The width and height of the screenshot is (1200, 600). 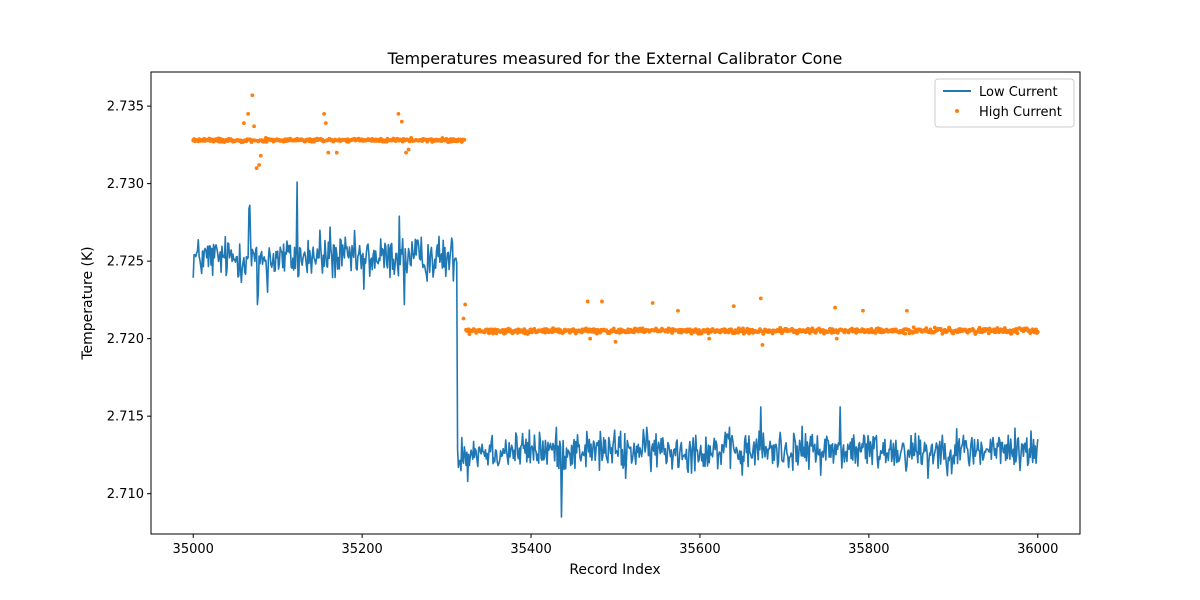 What do you see at coordinates (1004, 103) in the screenshot?
I see `legend: Low Current High Current` at bounding box center [1004, 103].